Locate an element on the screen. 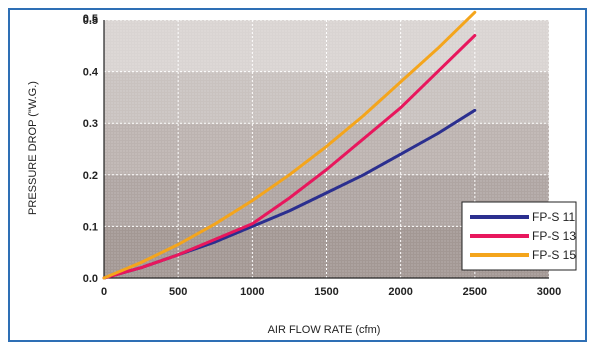 This screenshot has width=597, height=352. y-tick-label: 0.1 is located at coordinates (90, 227).